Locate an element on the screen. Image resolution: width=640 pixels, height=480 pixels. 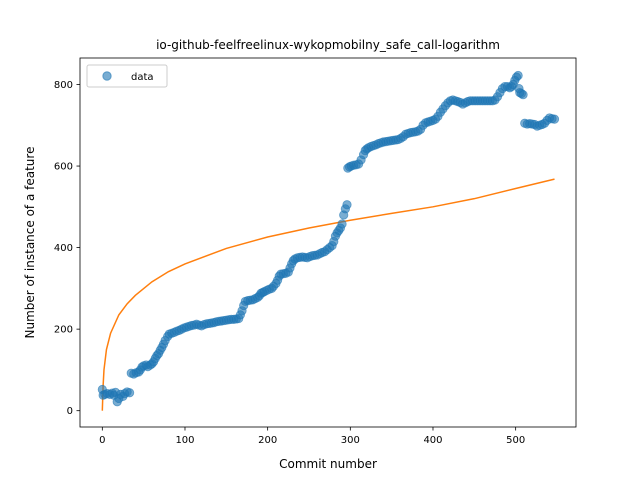
y-tick-label: 0 is located at coordinates (70, 411).